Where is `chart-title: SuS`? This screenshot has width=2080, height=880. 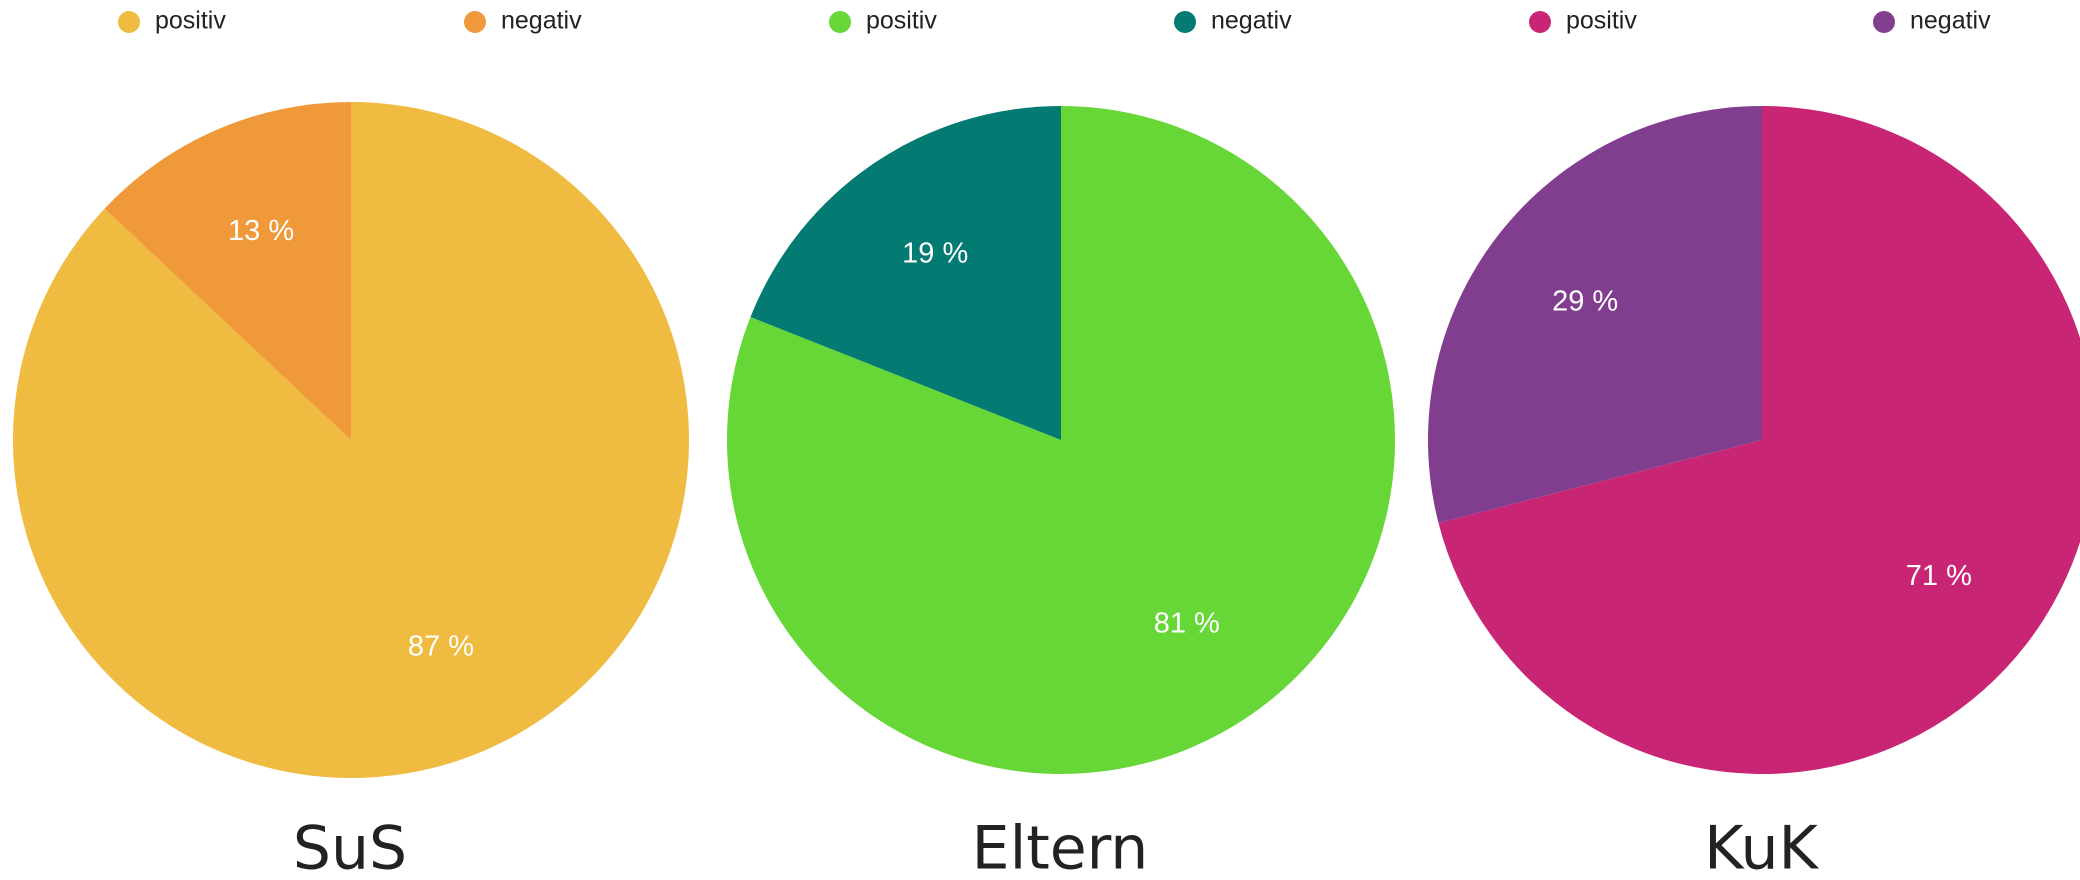 chart-title: SuS is located at coordinates (350, 847).